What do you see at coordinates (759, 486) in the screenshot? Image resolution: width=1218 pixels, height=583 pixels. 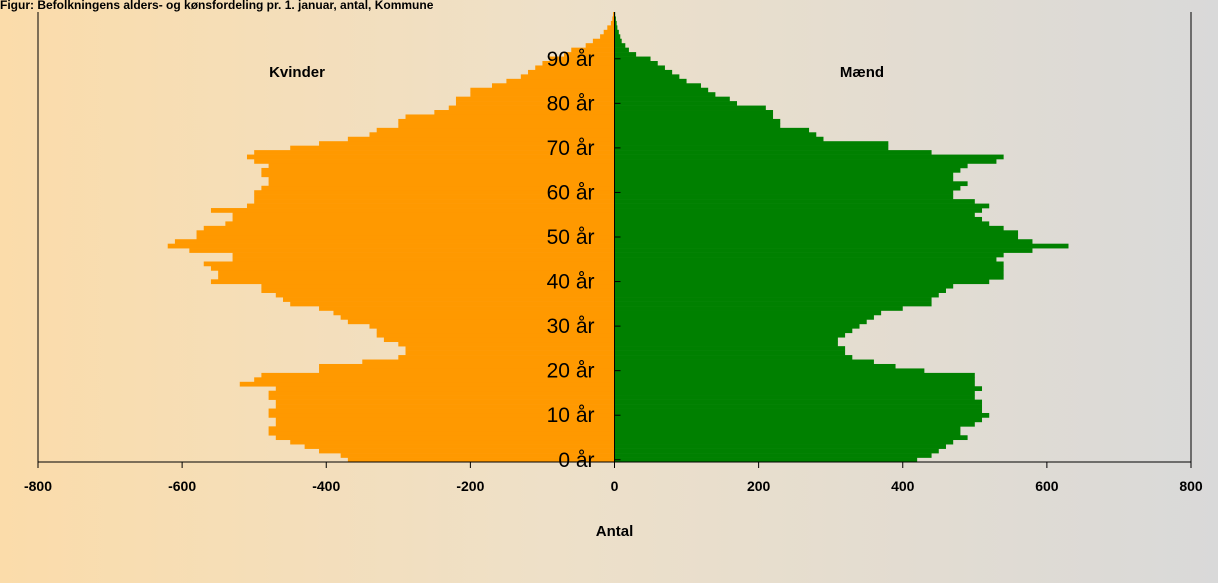 I see `x-tick-label: 200` at bounding box center [759, 486].